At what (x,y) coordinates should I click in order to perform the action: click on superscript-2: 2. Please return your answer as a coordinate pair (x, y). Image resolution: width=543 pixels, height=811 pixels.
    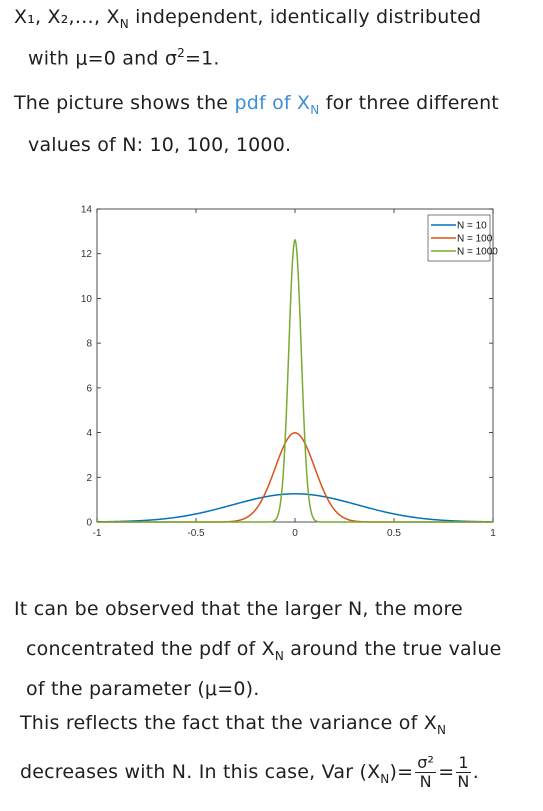
    Looking at the image, I should click on (181, 53).